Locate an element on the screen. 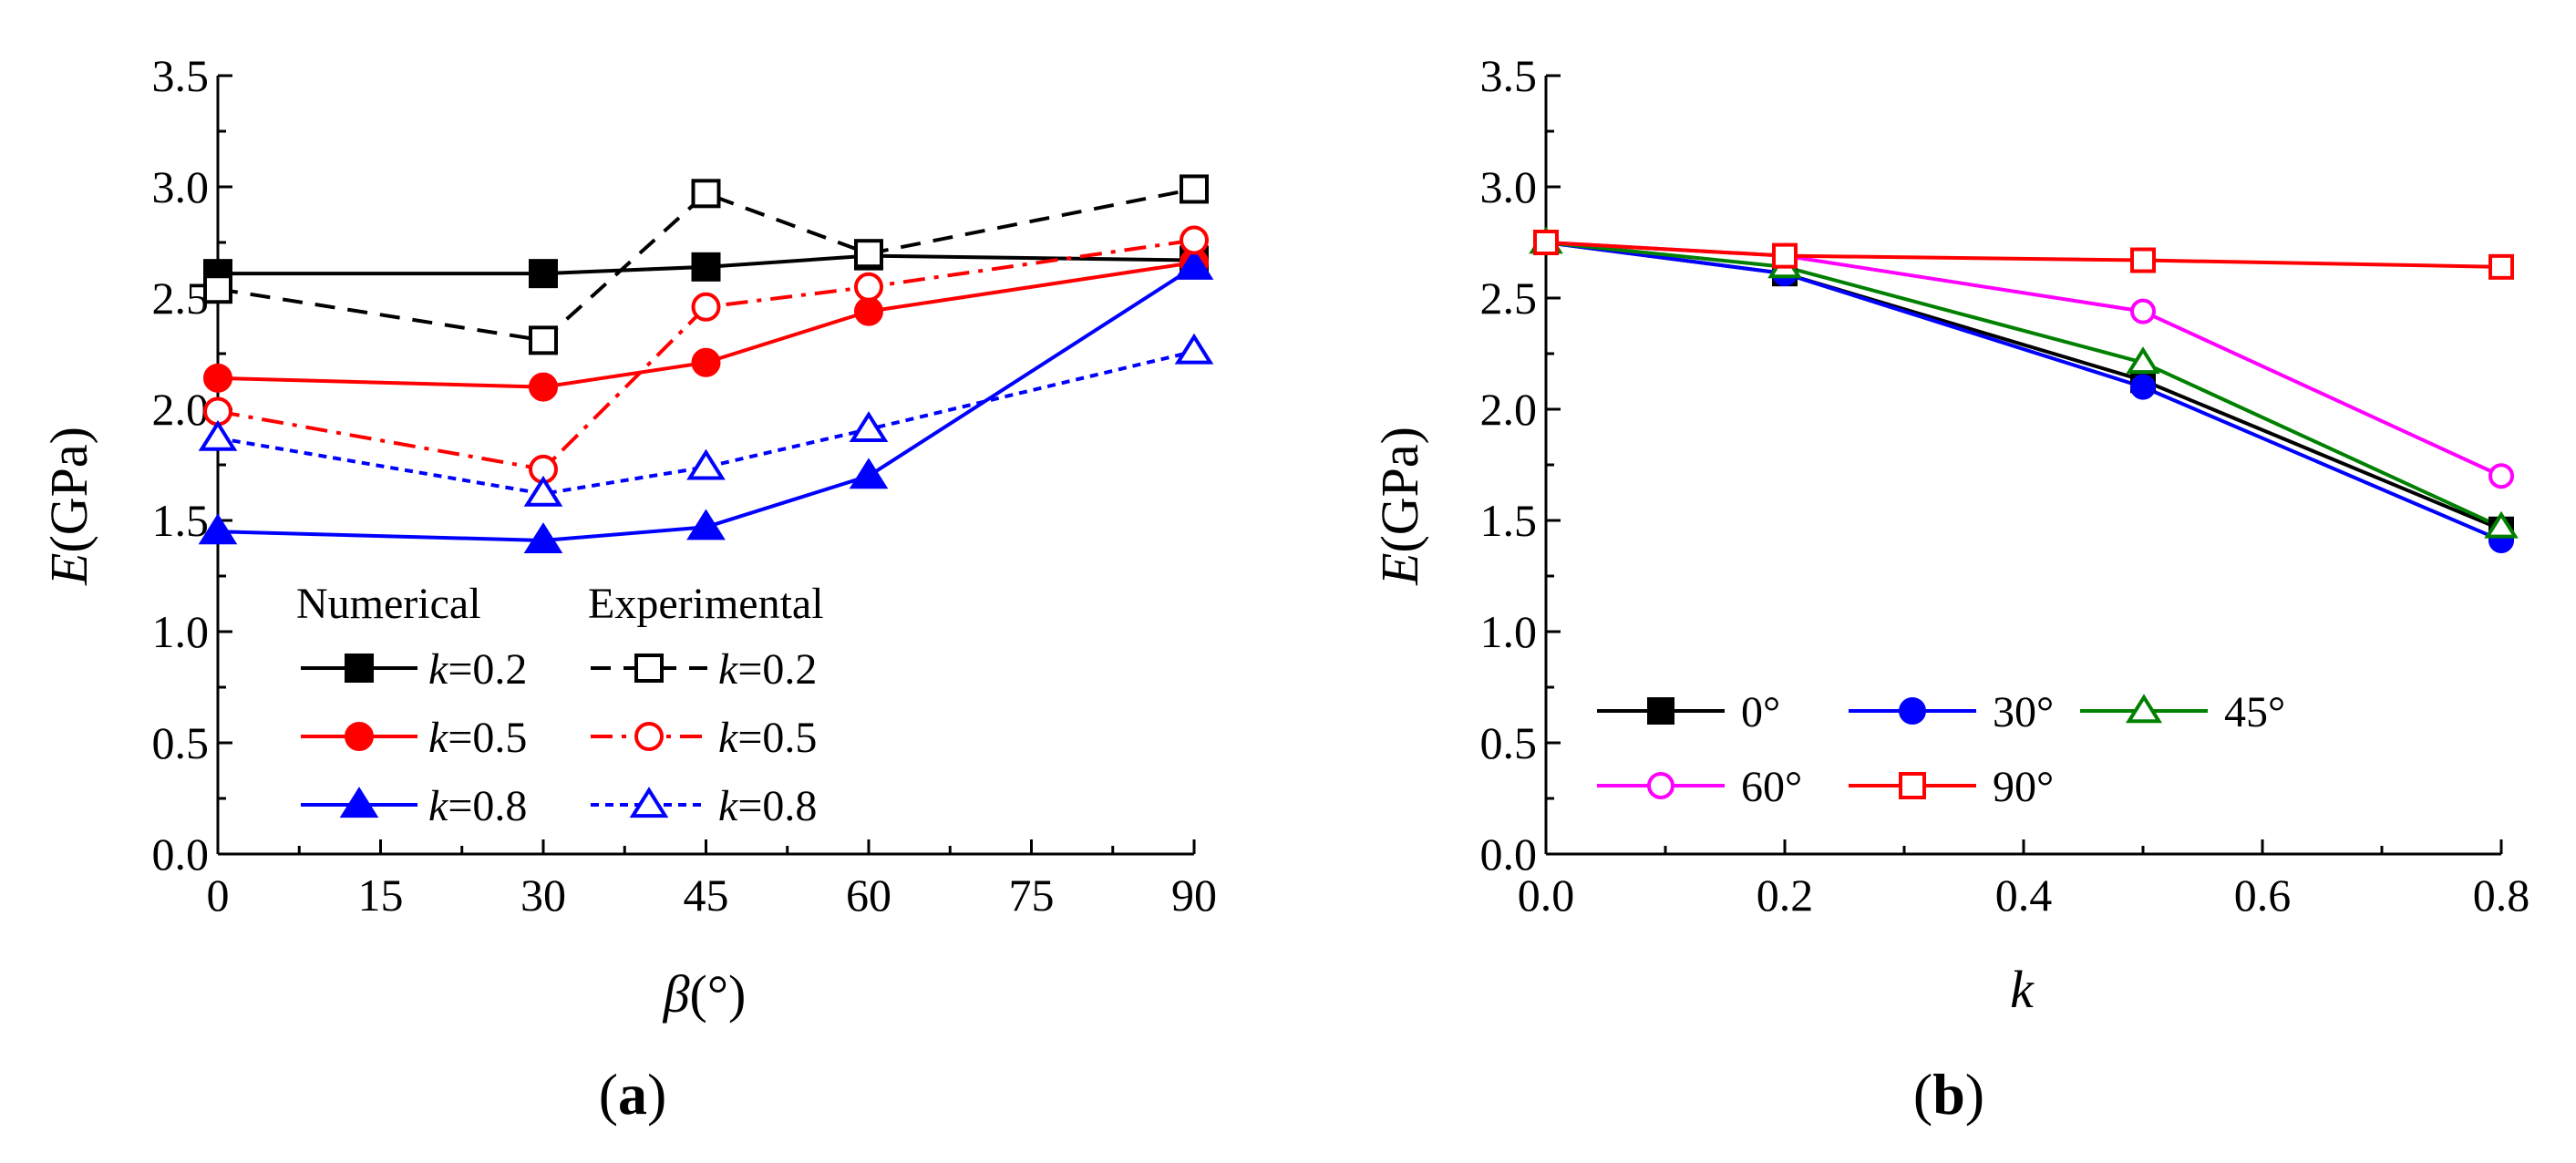 The width and height of the screenshot is (2576, 1163). panel-b-ytick-label: 0.5 is located at coordinates (1509, 742).